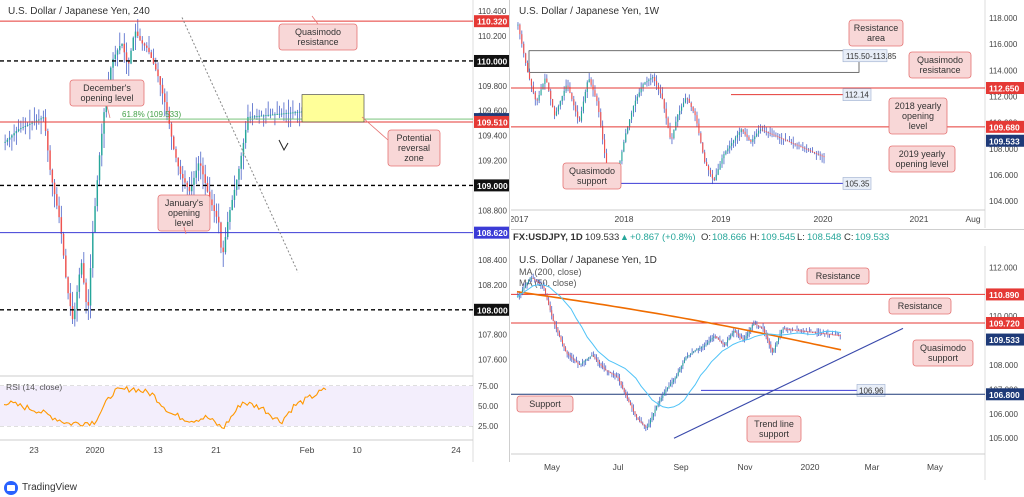 Image resolution: width=1024 pixels, height=497 pixels. What do you see at coordinates (755, 237) in the screenshot?
I see `ohlc-high-label: H:` at bounding box center [755, 237].